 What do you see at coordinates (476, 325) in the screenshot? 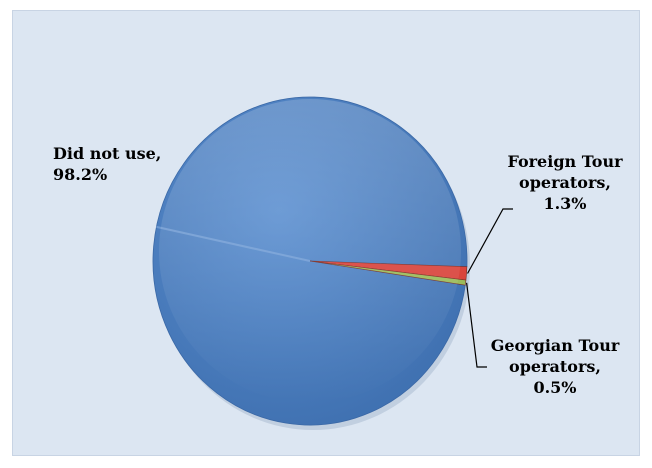
I see `leader-line-georgian` at bounding box center [476, 325].